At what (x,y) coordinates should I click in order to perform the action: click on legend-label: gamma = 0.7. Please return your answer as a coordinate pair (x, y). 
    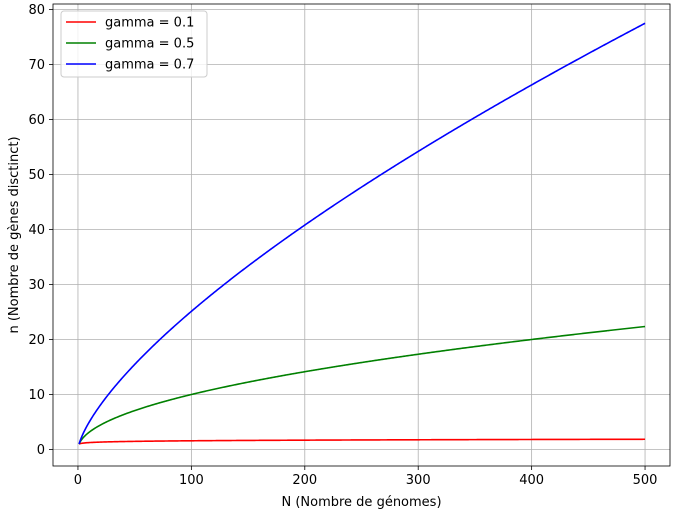
    Looking at the image, I should click on (149, 65).